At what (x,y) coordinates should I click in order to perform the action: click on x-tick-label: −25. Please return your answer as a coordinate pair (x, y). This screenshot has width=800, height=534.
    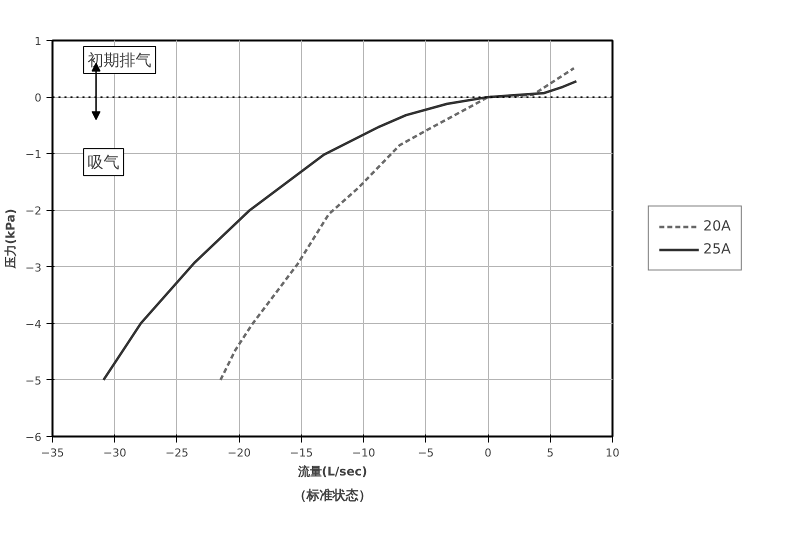
    Looking at the image, I should click on (177, 453).